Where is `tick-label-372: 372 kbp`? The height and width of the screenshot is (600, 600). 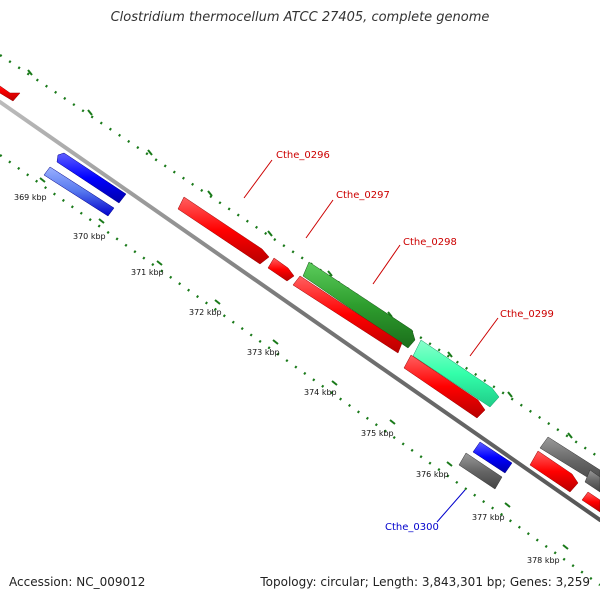 tick-label-372: 372 kbp is located at coordinates (205, 312).